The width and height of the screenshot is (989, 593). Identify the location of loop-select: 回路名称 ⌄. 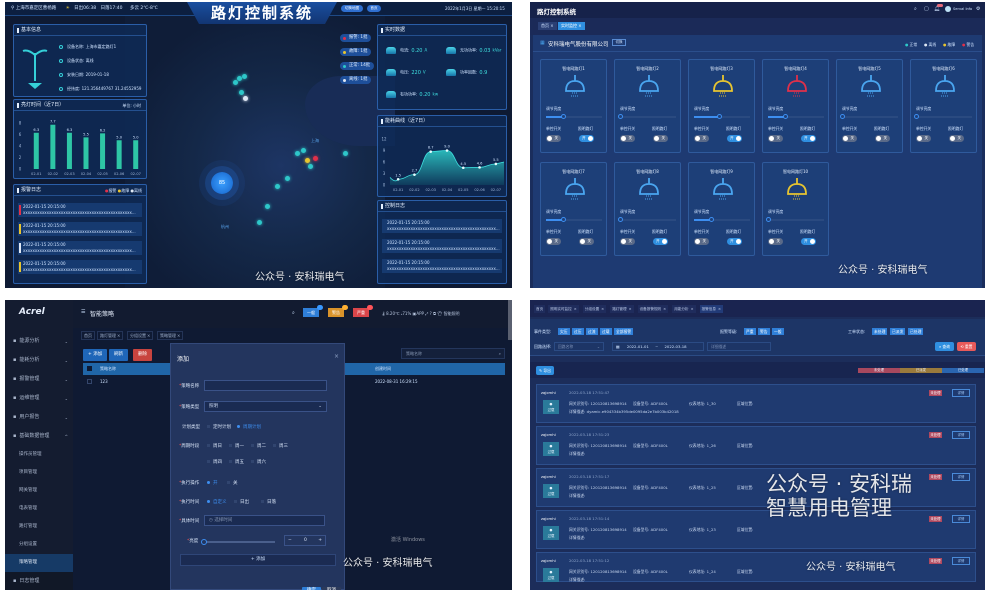
(579, 346).